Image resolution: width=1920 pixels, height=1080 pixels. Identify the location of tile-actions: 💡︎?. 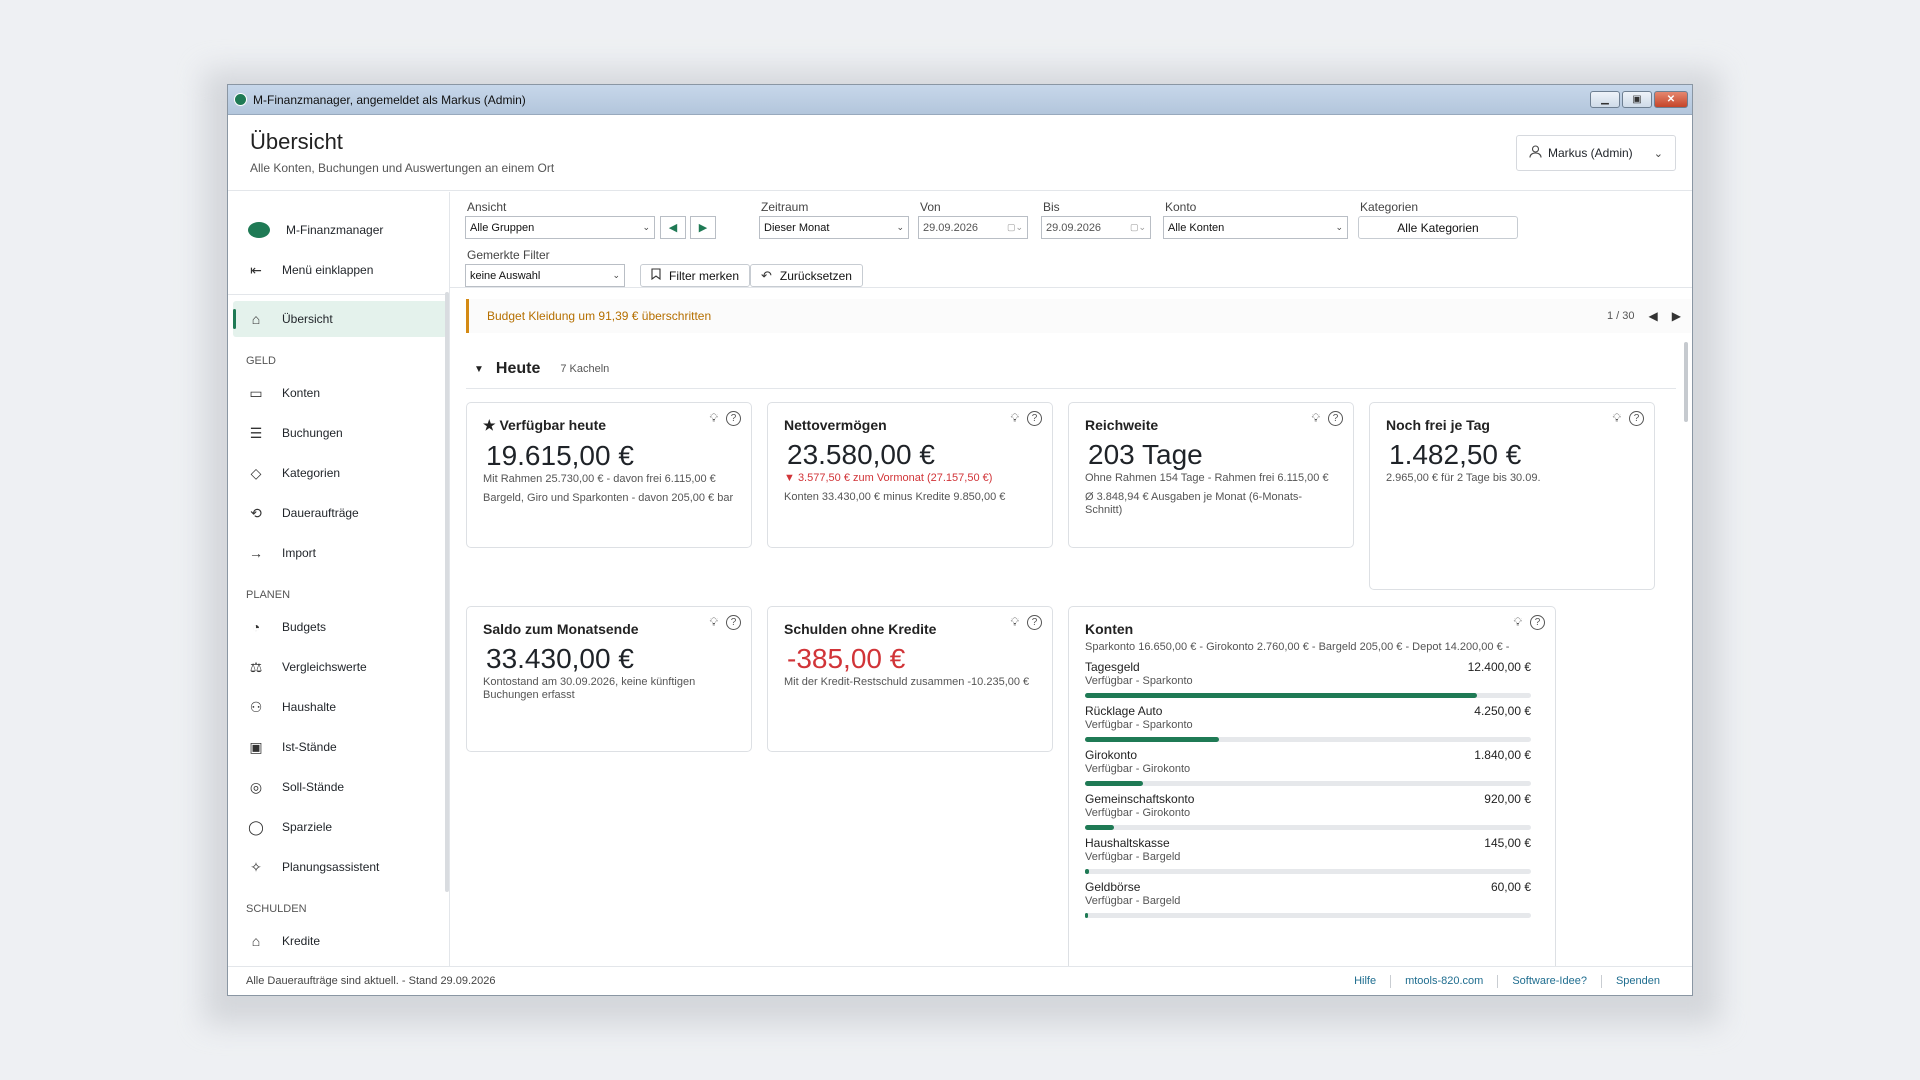
(1026, 418).